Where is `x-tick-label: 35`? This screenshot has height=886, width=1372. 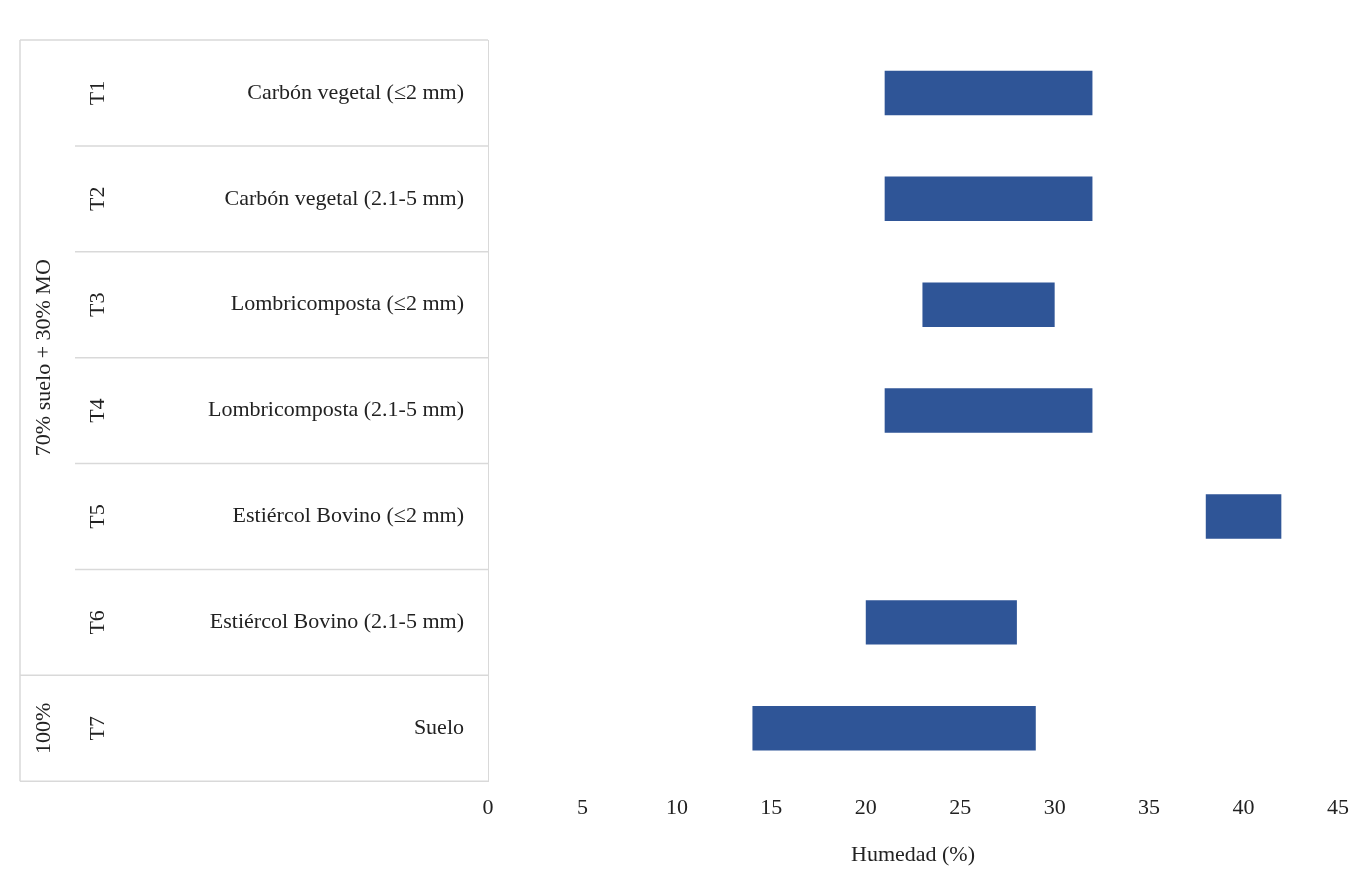 x-tick-label: 35 is located at coordinates (1149, 807).